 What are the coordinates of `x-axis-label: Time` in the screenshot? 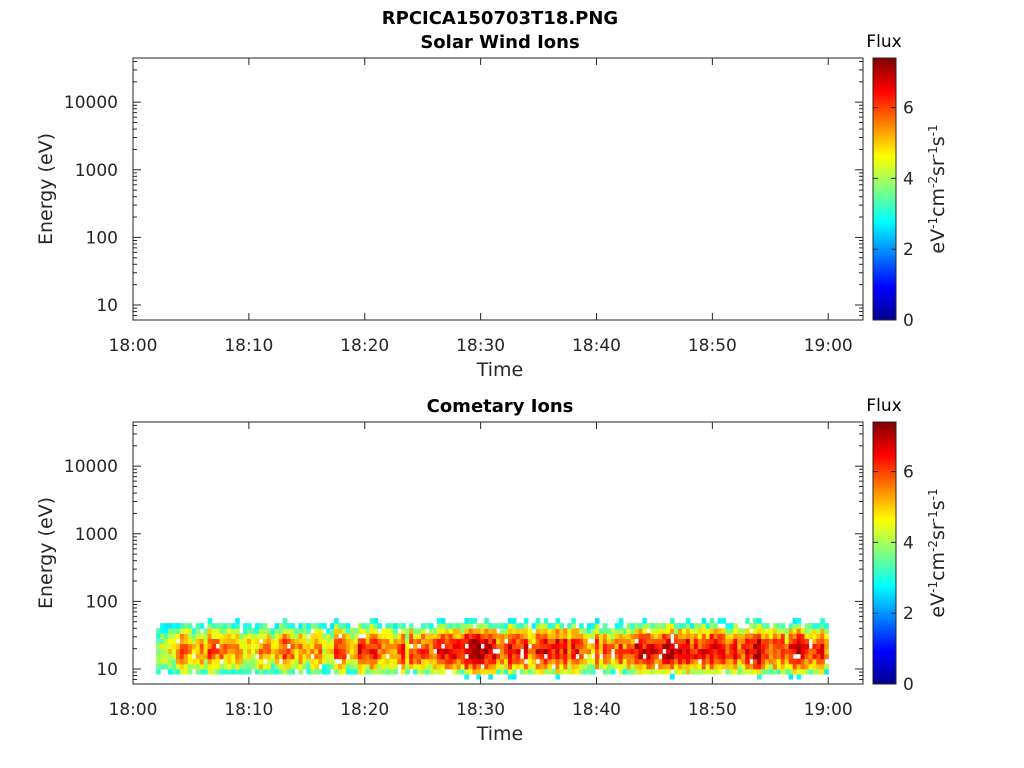 It's located at (500, 734).